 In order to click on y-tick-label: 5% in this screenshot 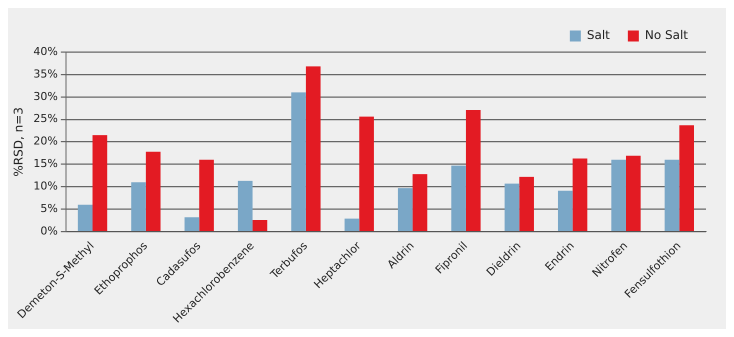, I will do `click(49, 209)`.